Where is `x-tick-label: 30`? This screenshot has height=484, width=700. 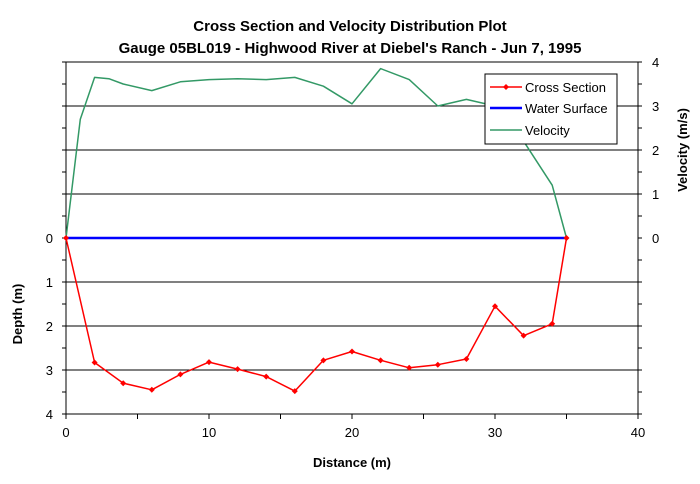 x-tick-label: 30 is located at coordinates (495, 432).